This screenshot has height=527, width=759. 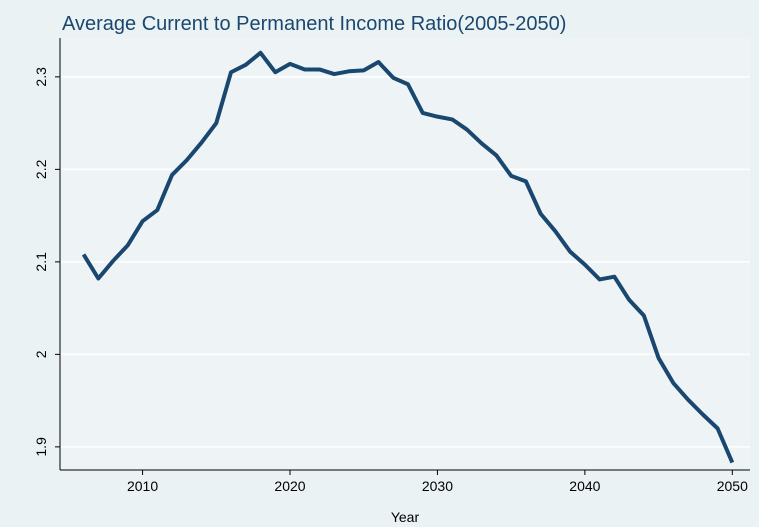 What do you see at coordinates (732, 486) in the screenshot?
I see `x-tick-label: 2050` at bounding box center [732, 486].